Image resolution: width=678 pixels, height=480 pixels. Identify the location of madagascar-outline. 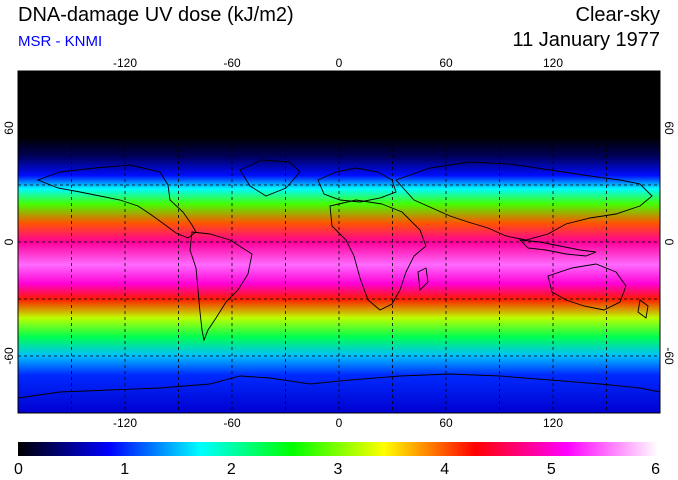
(423, 279).